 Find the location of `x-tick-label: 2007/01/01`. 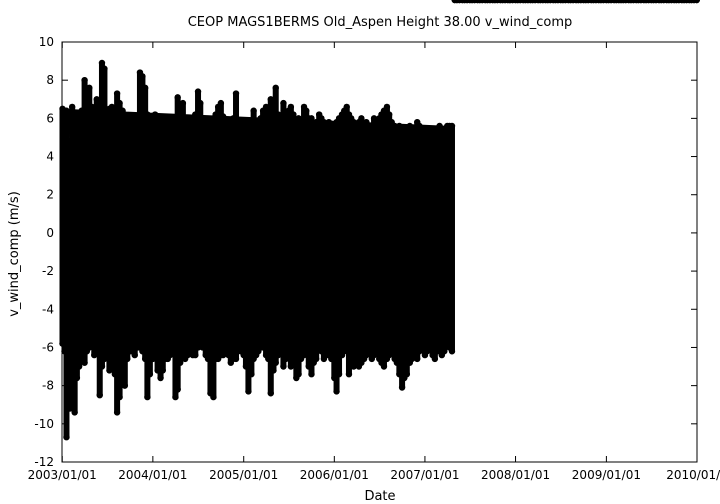

x-tick-label: 2007/01/01 is located at coordinates (424, 475).